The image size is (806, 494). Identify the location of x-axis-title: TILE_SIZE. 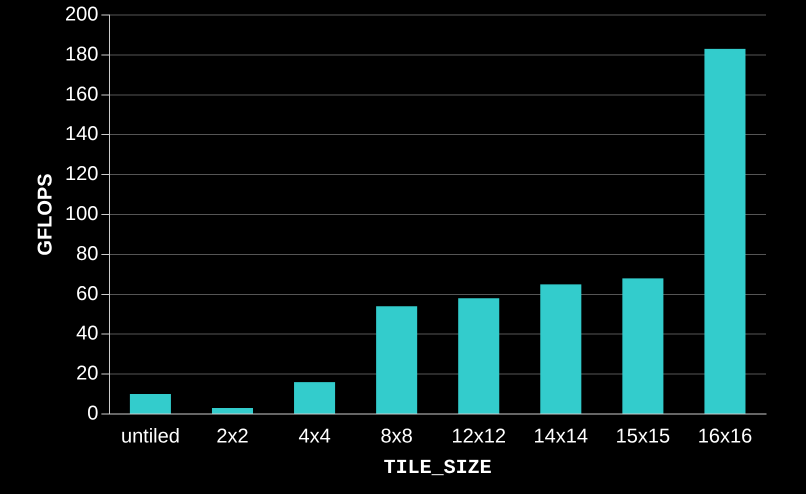
(438, 468).